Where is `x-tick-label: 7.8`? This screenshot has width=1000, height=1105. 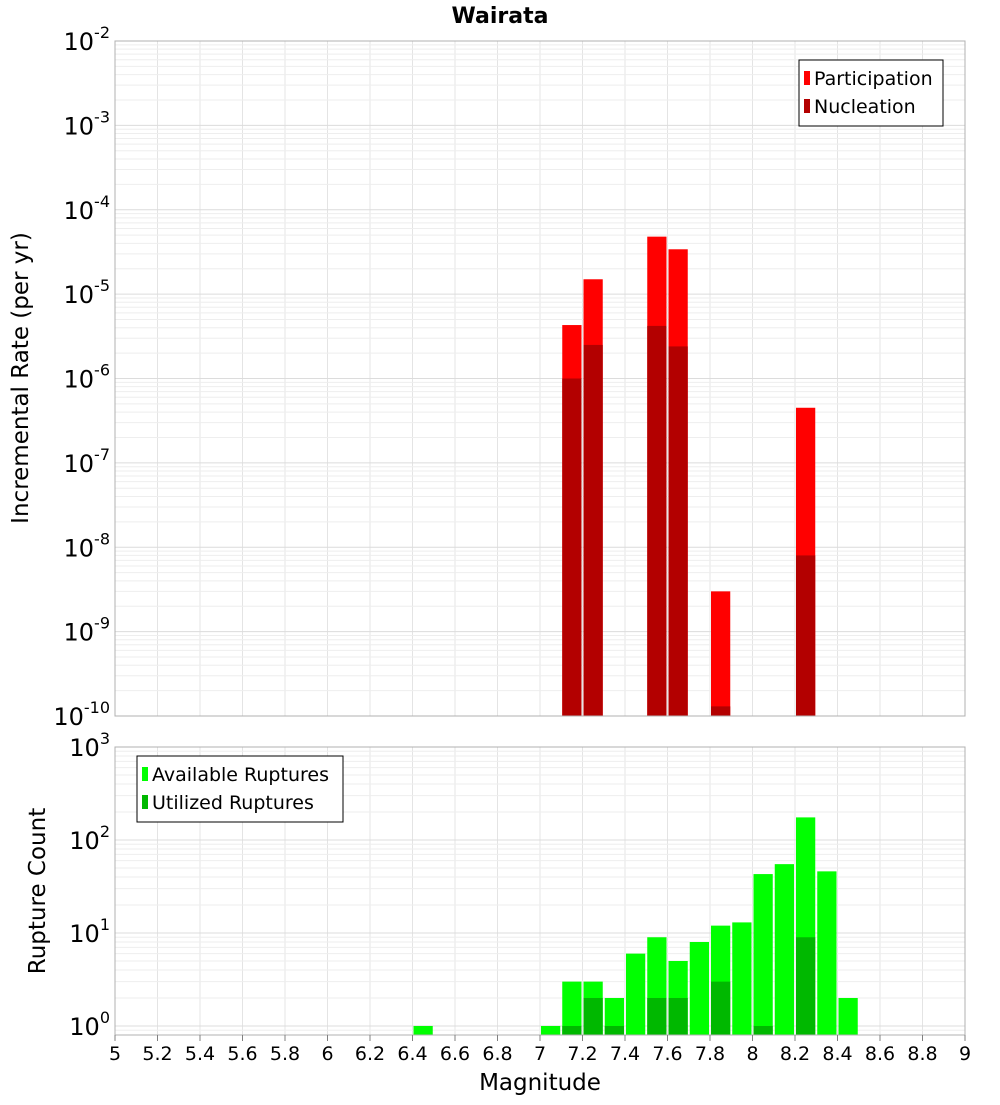 x-tick-label: 7.8 is located at coordinates (710, 1054).